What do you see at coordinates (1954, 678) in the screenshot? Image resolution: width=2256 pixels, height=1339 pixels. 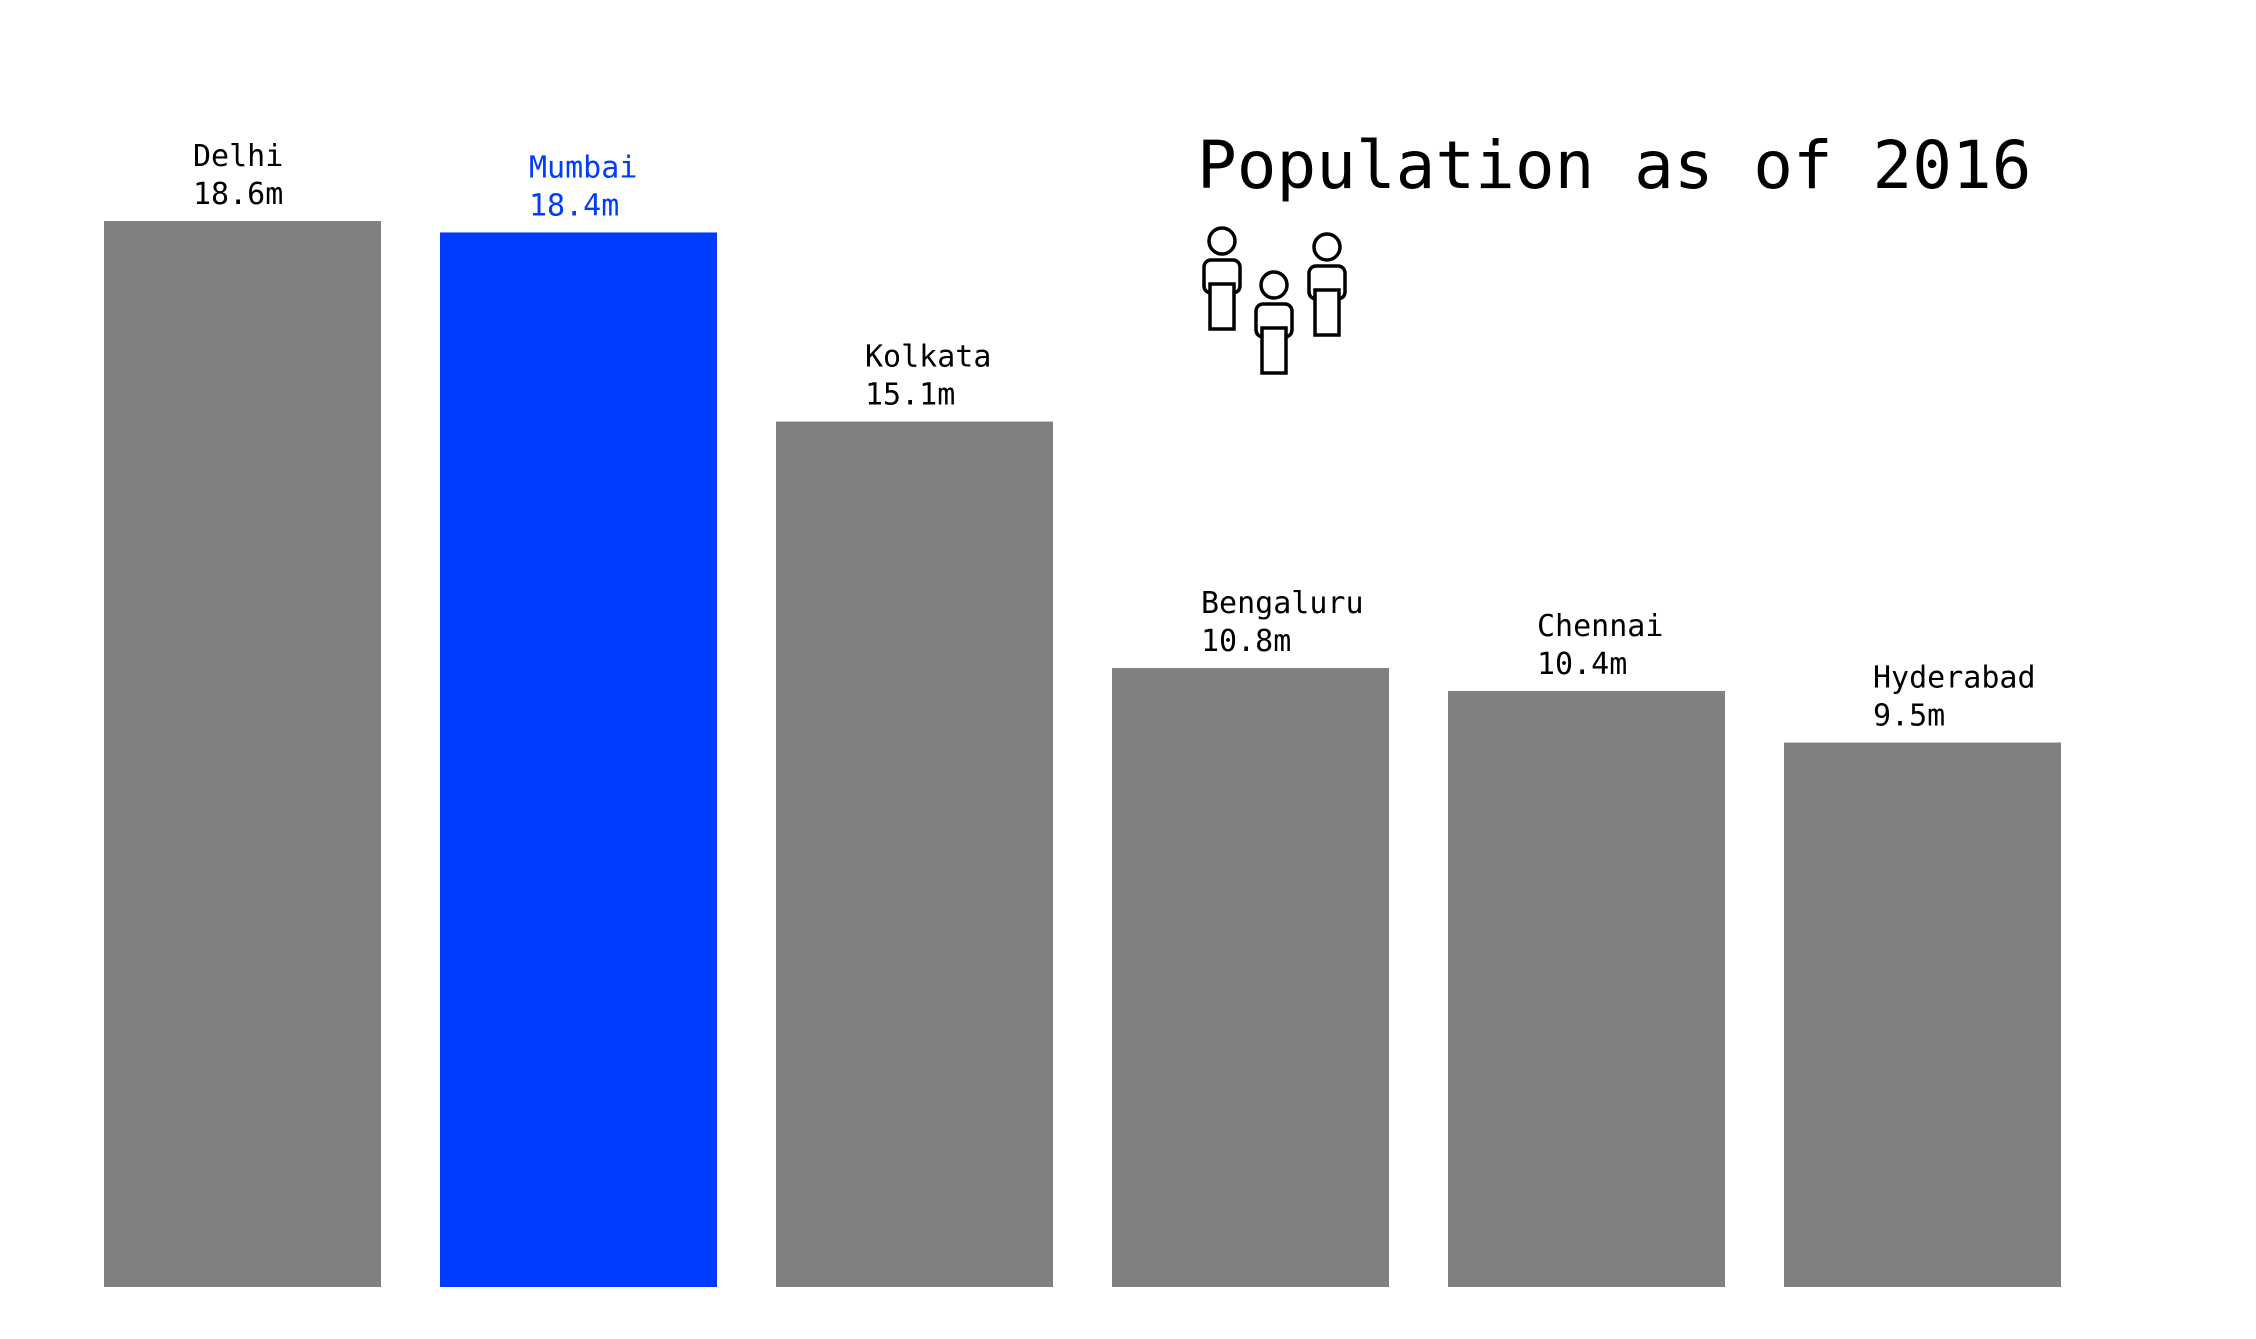 I see `category-label-hyderabad: Hyderabad` at bounding box center [1954, 678].